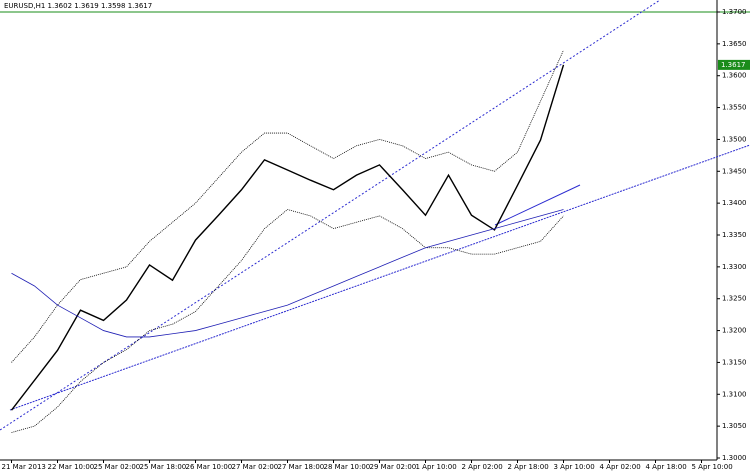 This screenshot has width=750, height=473. I want to click on x-tick-label: 1 Apr 10:00, so click(436, 467).